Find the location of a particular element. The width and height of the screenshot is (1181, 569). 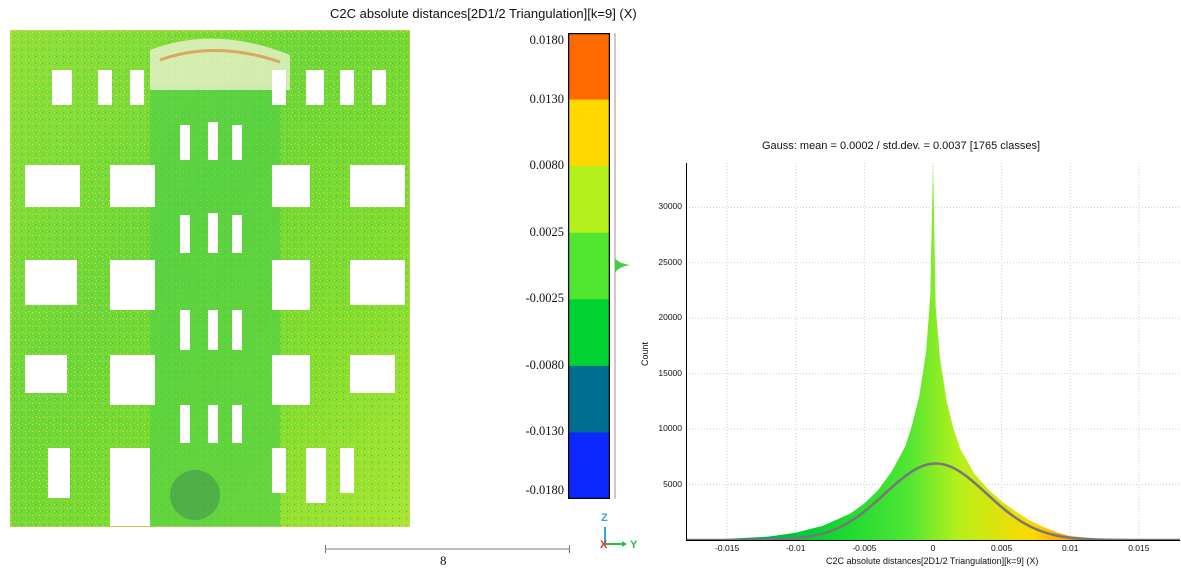

x-tick-label: -0.015 is located at coordinates (727, 548).